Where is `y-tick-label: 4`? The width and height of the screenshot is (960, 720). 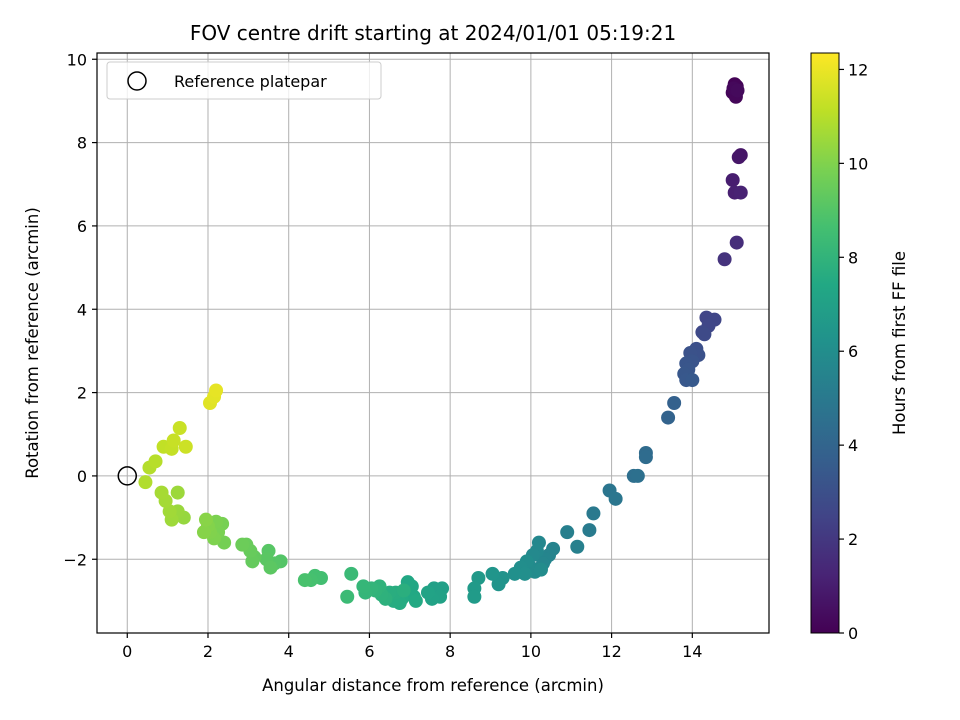
y-tick-label: 4 is located at coordinates (82, 309).